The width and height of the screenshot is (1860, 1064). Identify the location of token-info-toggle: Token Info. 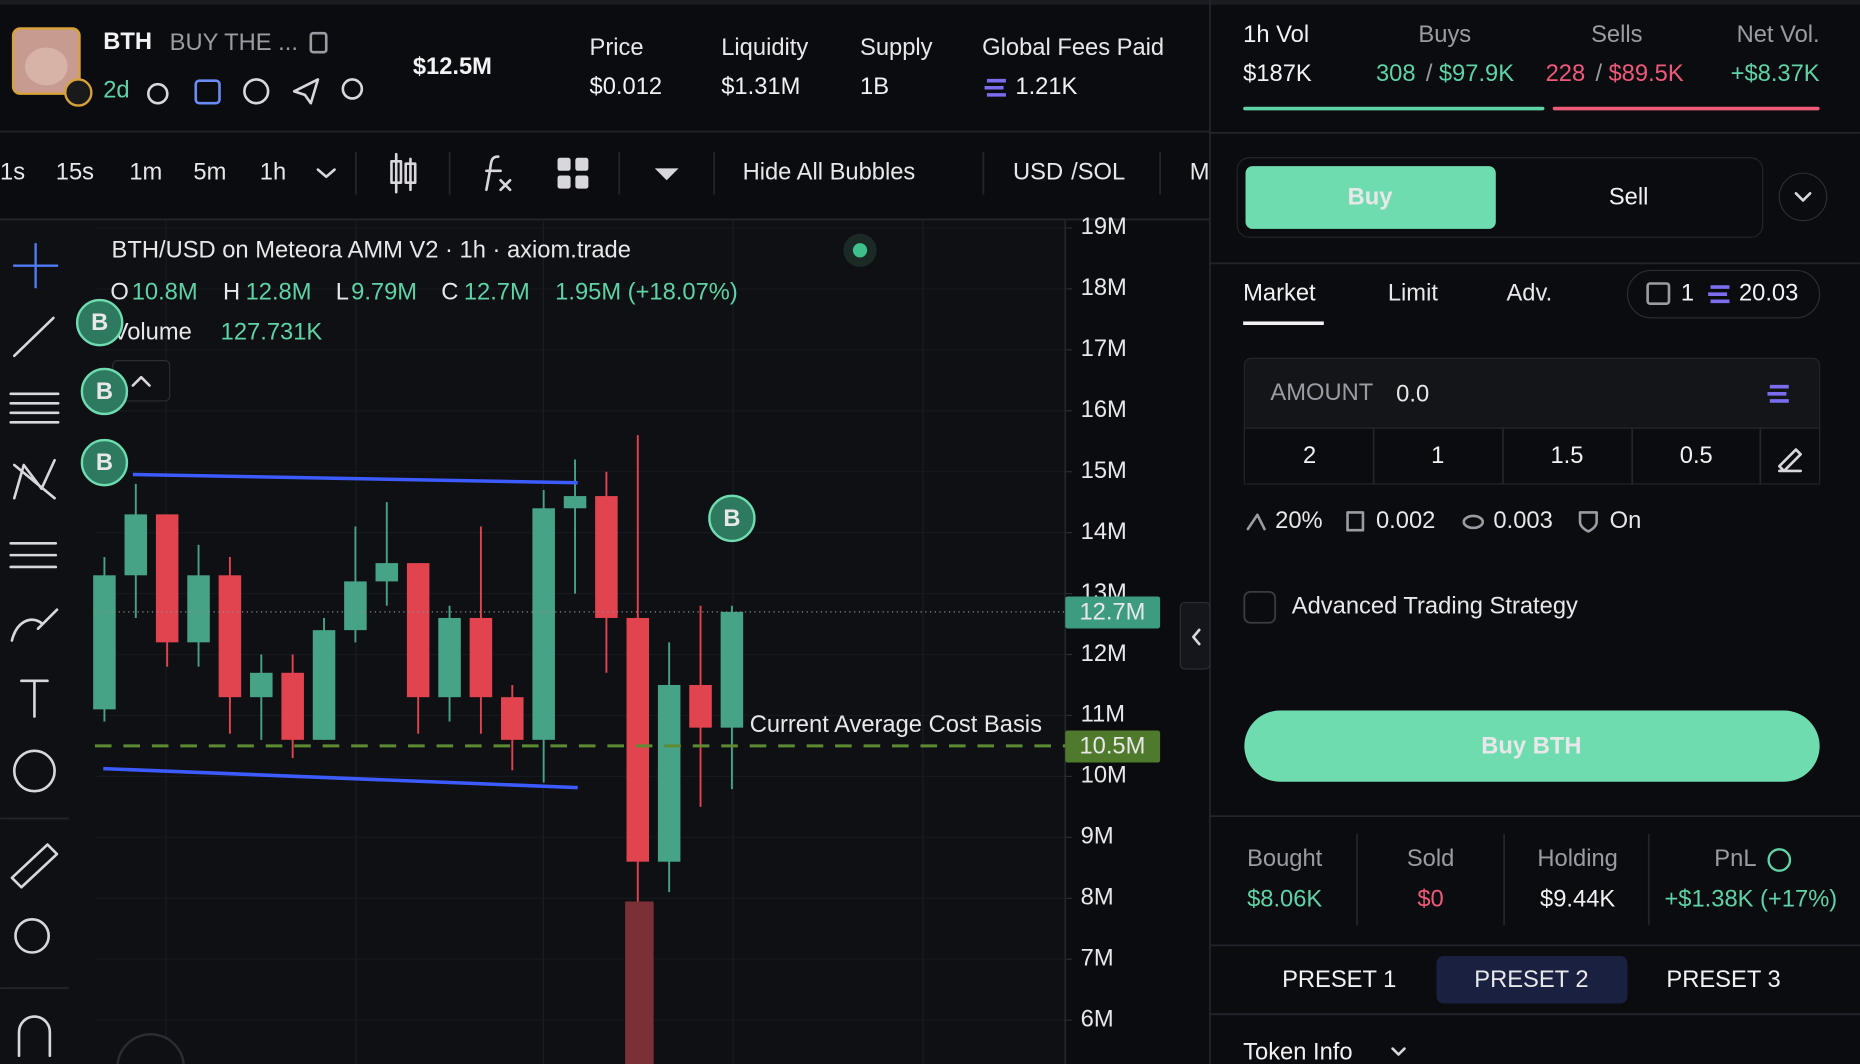
(1297, 1052).